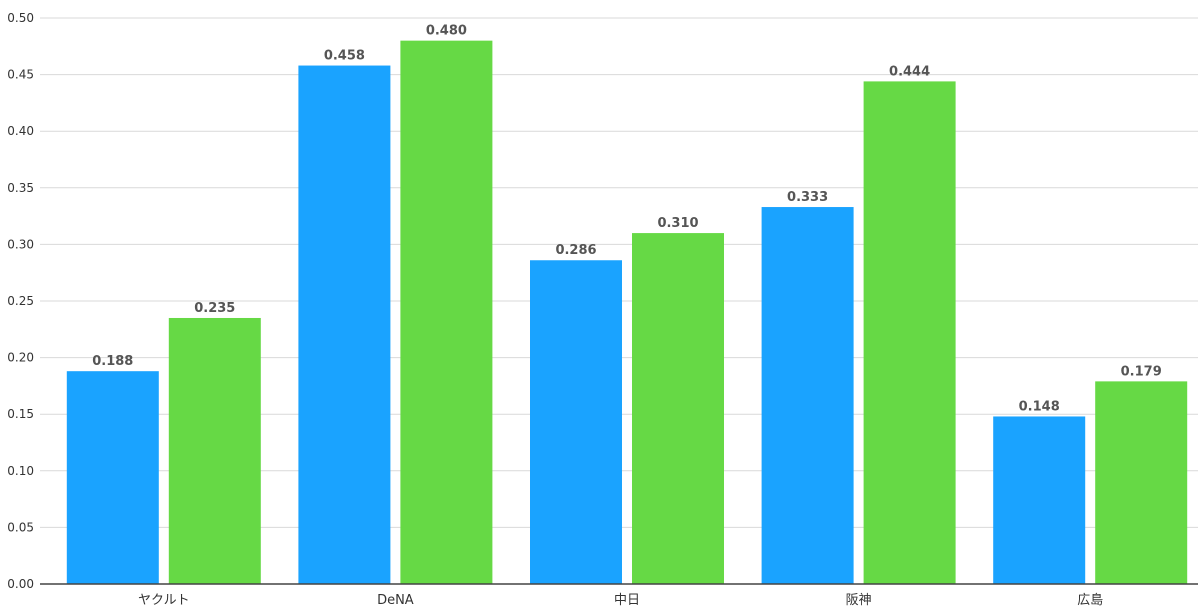 The width and height of the screenshot is (1200, 611). What do you see at coordinates (20, 527) in the screenshot?
I see `y-tick-label: 0.05` at bounding box center [20, 527].